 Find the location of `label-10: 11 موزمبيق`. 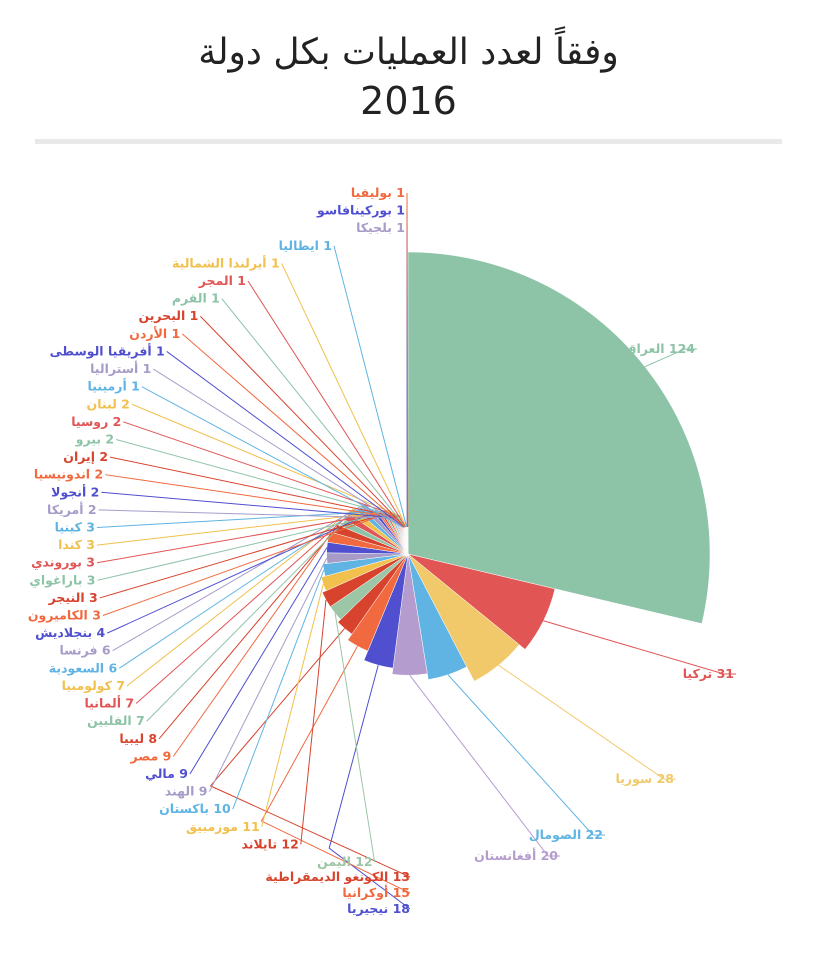

label-10: 11 موزمبيق is located at coordinates (223, 826).